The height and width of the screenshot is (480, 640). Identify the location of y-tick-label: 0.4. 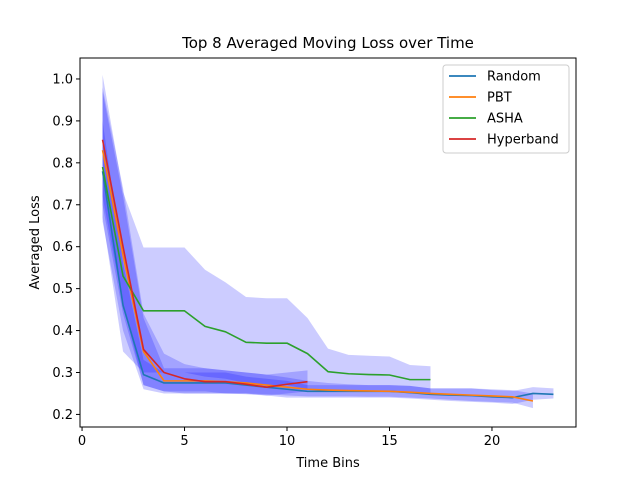
(62, 331).